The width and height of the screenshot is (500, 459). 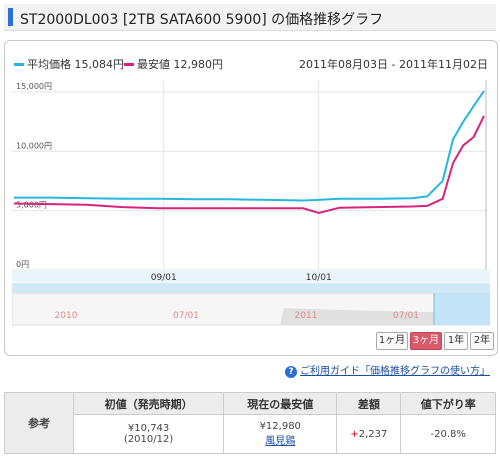 What do you see at coordinates (129, 64) in the screenshot?
I see `legend-min-swatch` at bounding box center [129, 64].